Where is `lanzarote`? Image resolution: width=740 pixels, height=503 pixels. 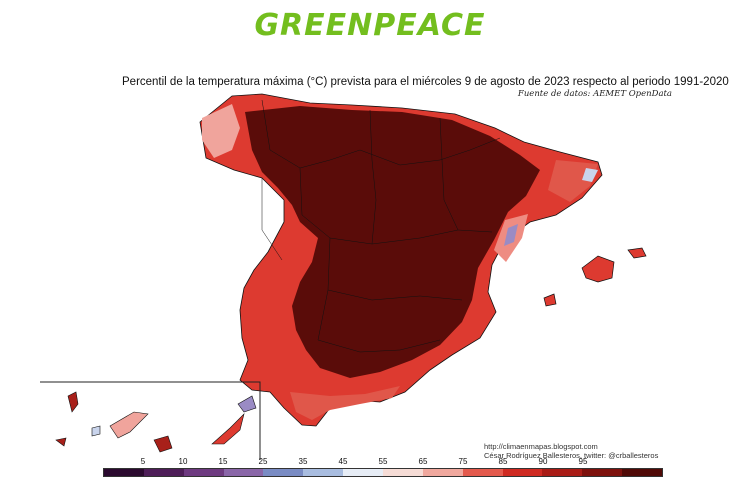 lanzarote is located at coordinates (247, 404).